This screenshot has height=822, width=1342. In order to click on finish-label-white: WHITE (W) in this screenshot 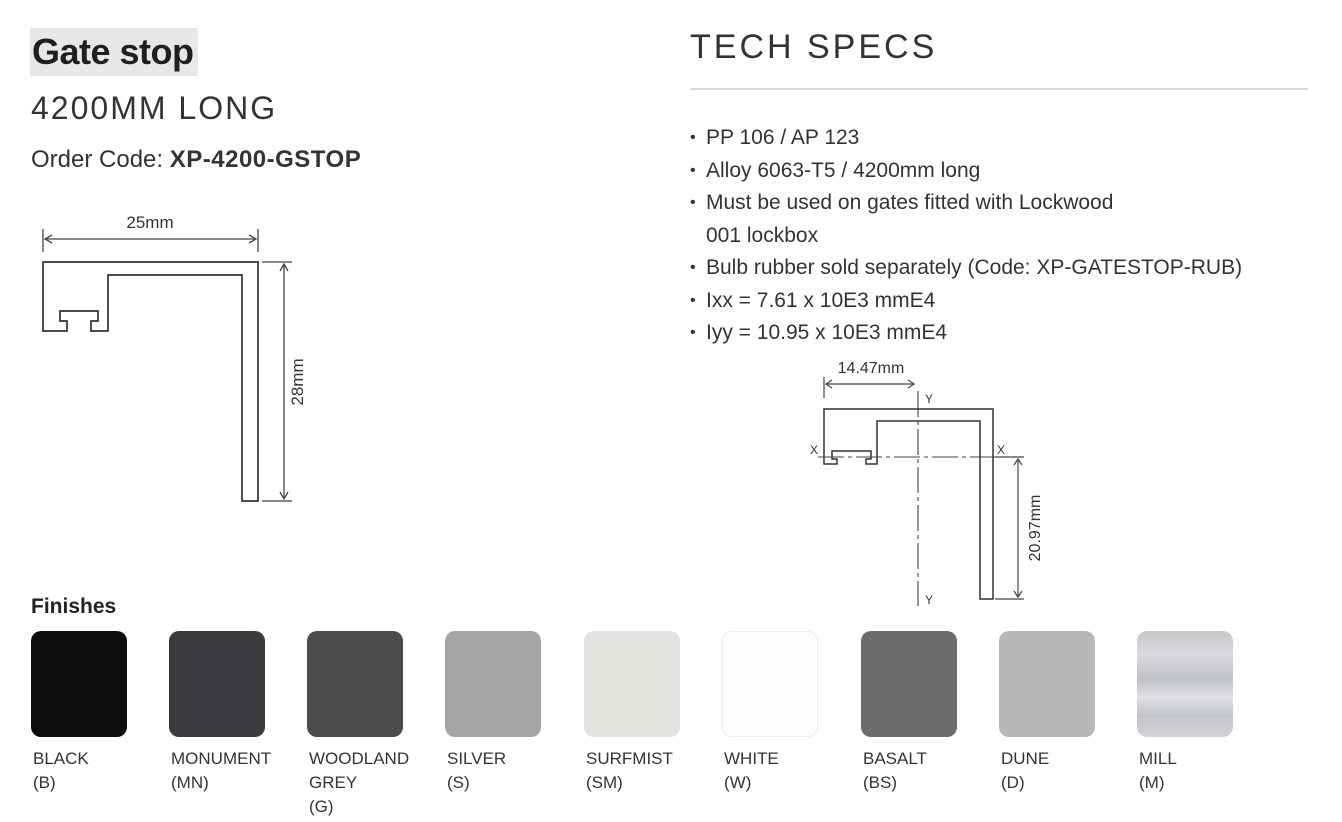, I will do `click(751, 770)`.